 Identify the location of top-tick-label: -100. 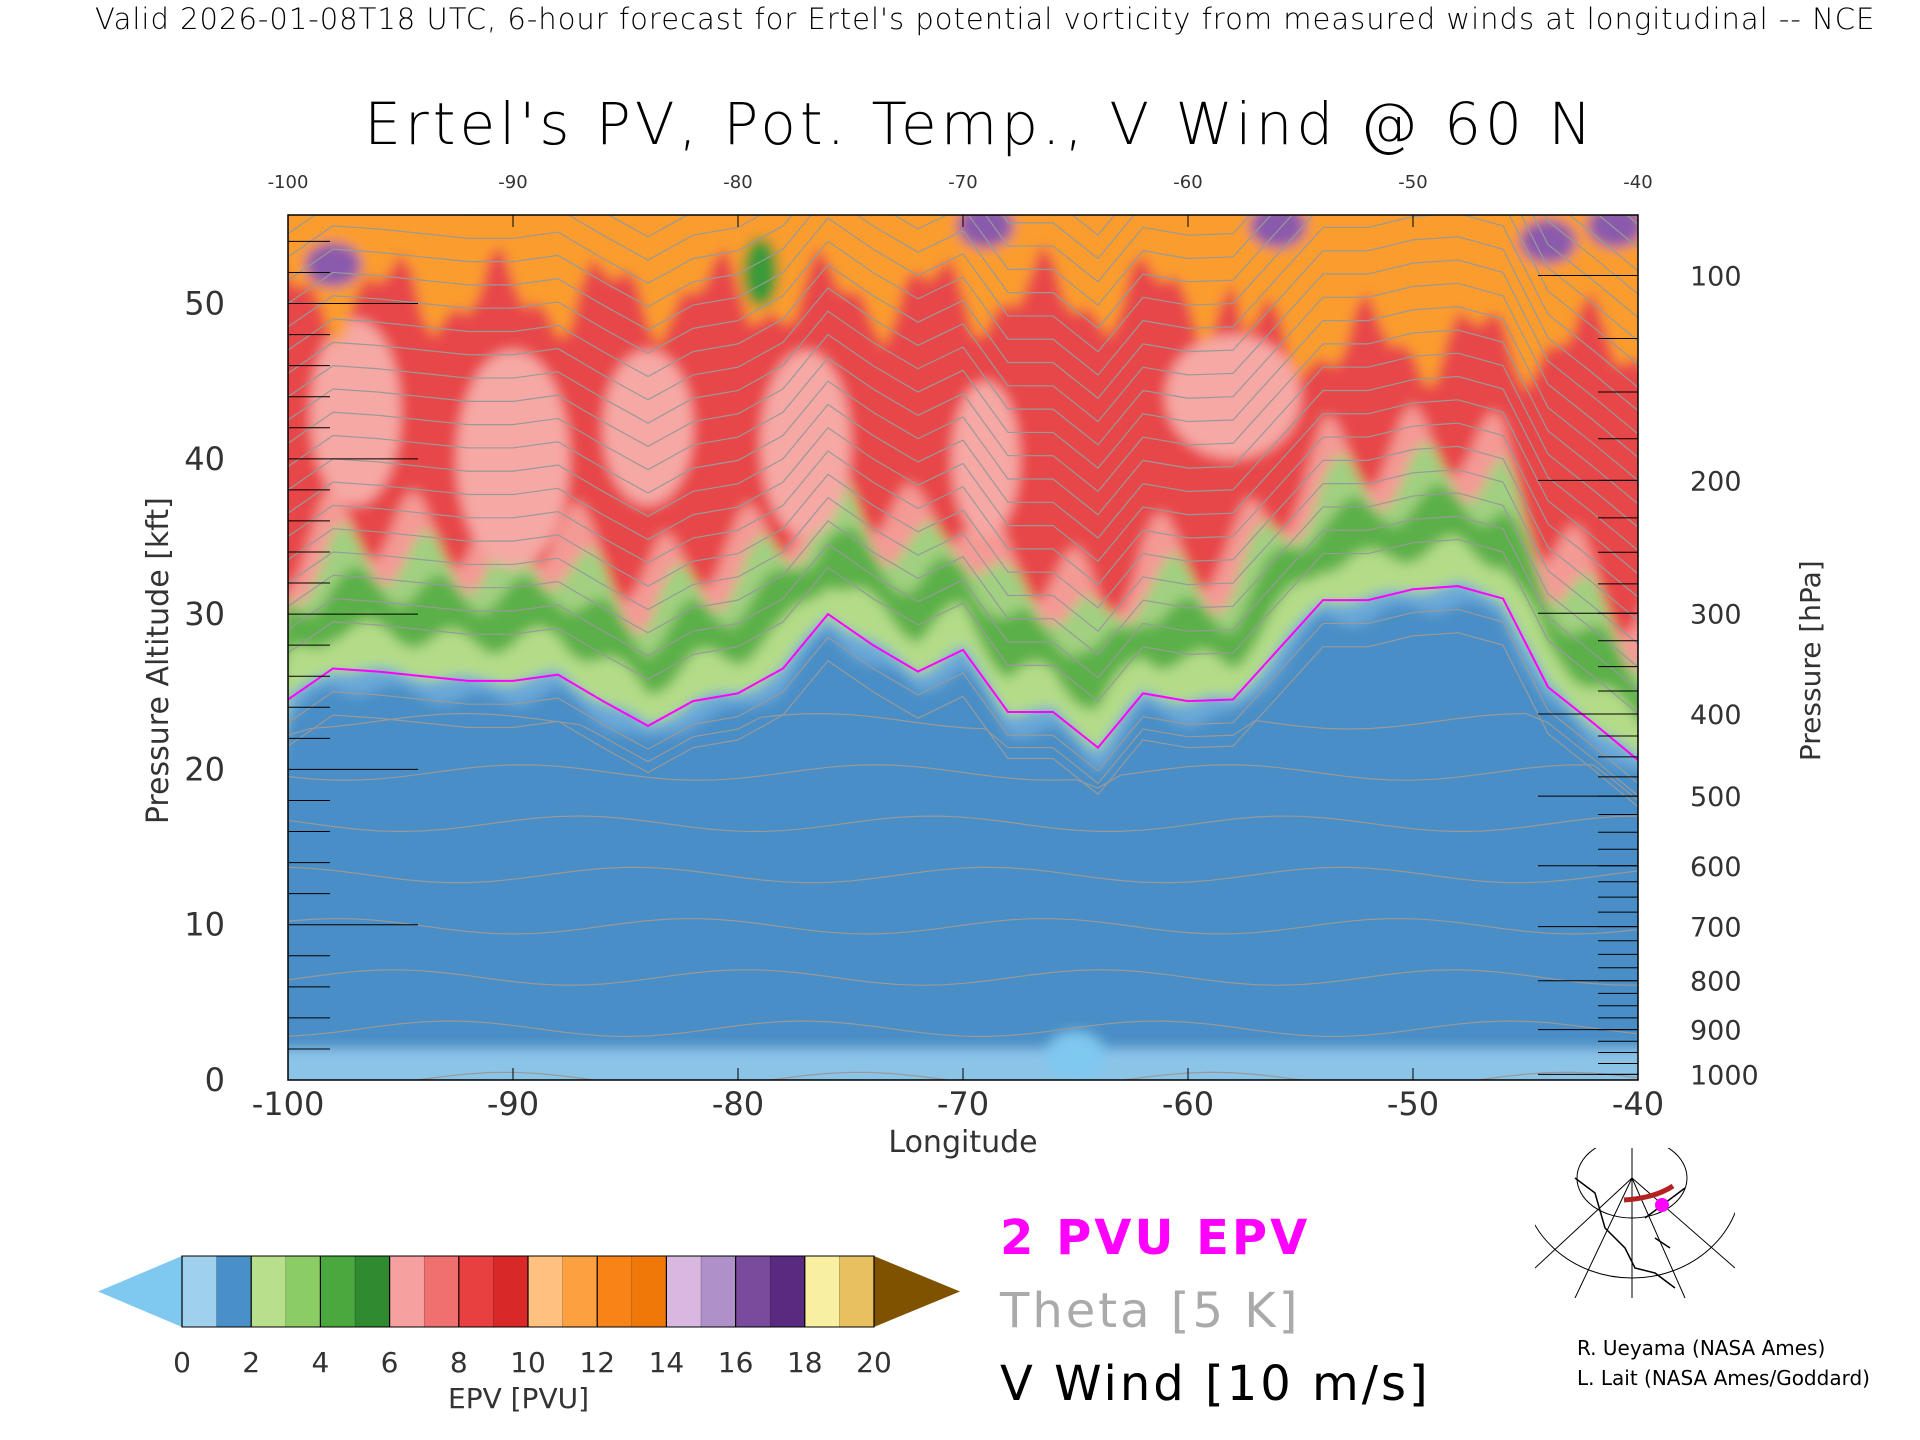
(288, 182).